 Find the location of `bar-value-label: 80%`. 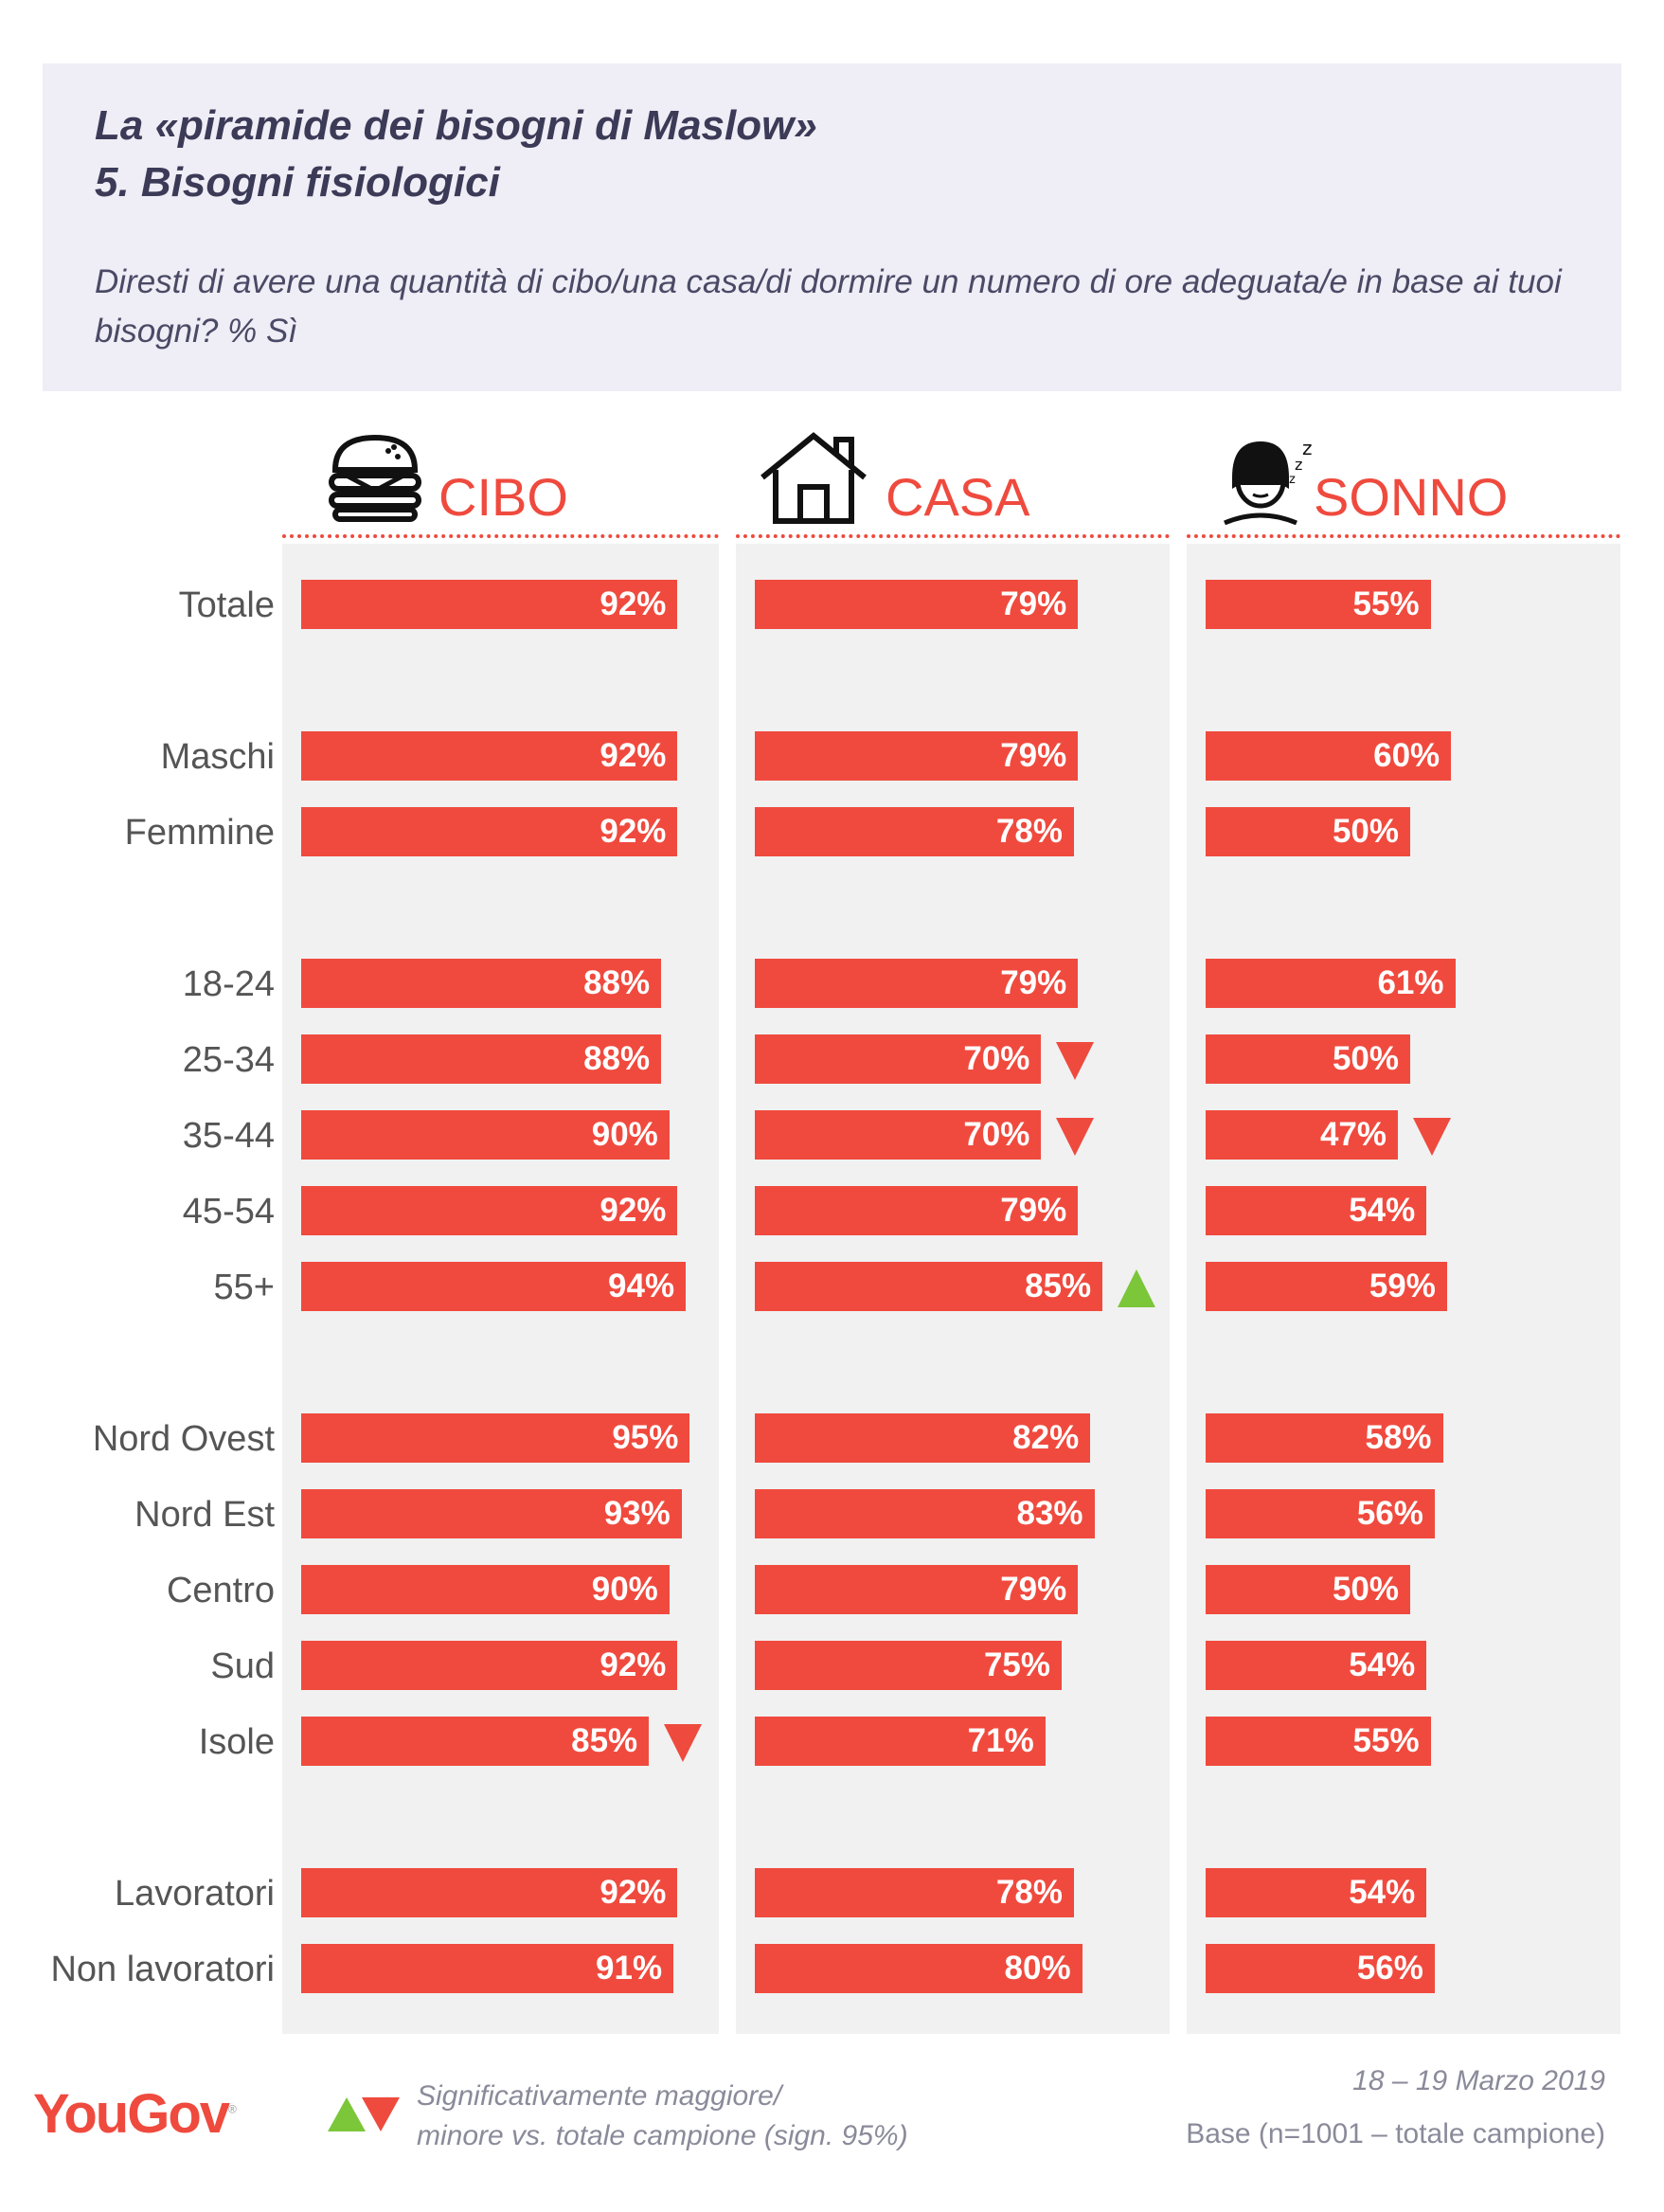

bar-value-label: 80% is located at coordinates (1037, 1969).